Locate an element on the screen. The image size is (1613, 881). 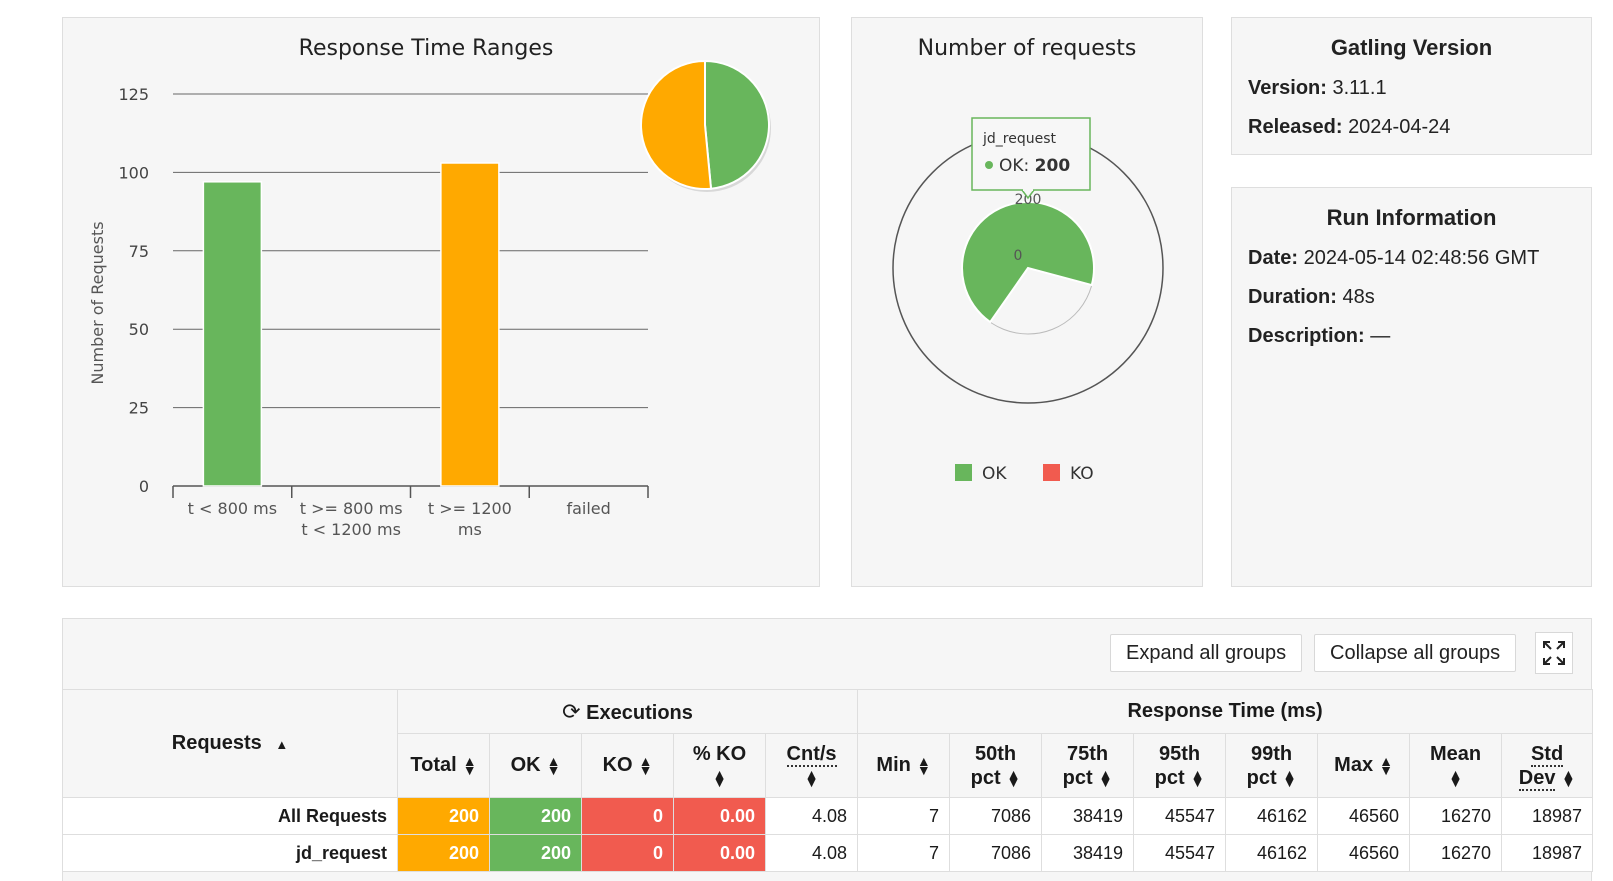
requests-header: Requests ▲ is located at coordinates (230, 743).